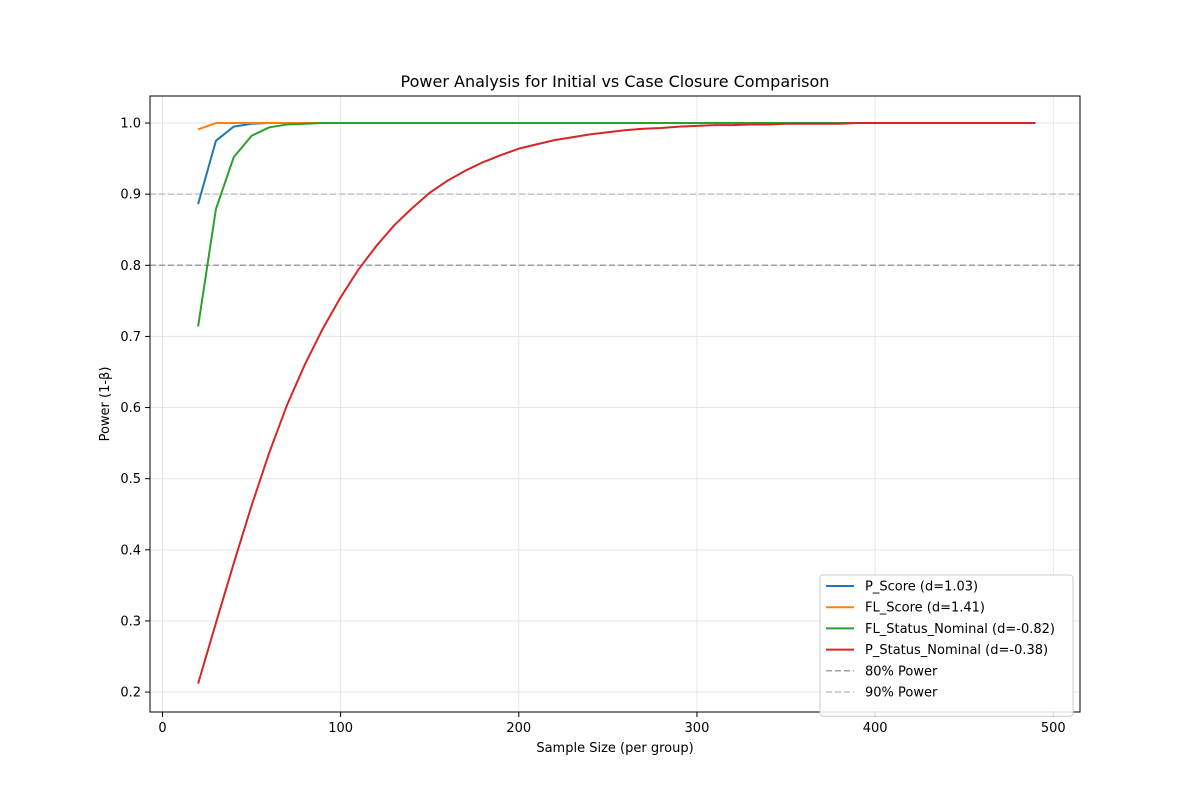  Describe the element at coordinates (105, 404) in the screenshot. I see `y-axis-label: Power (1-β)` at that location.